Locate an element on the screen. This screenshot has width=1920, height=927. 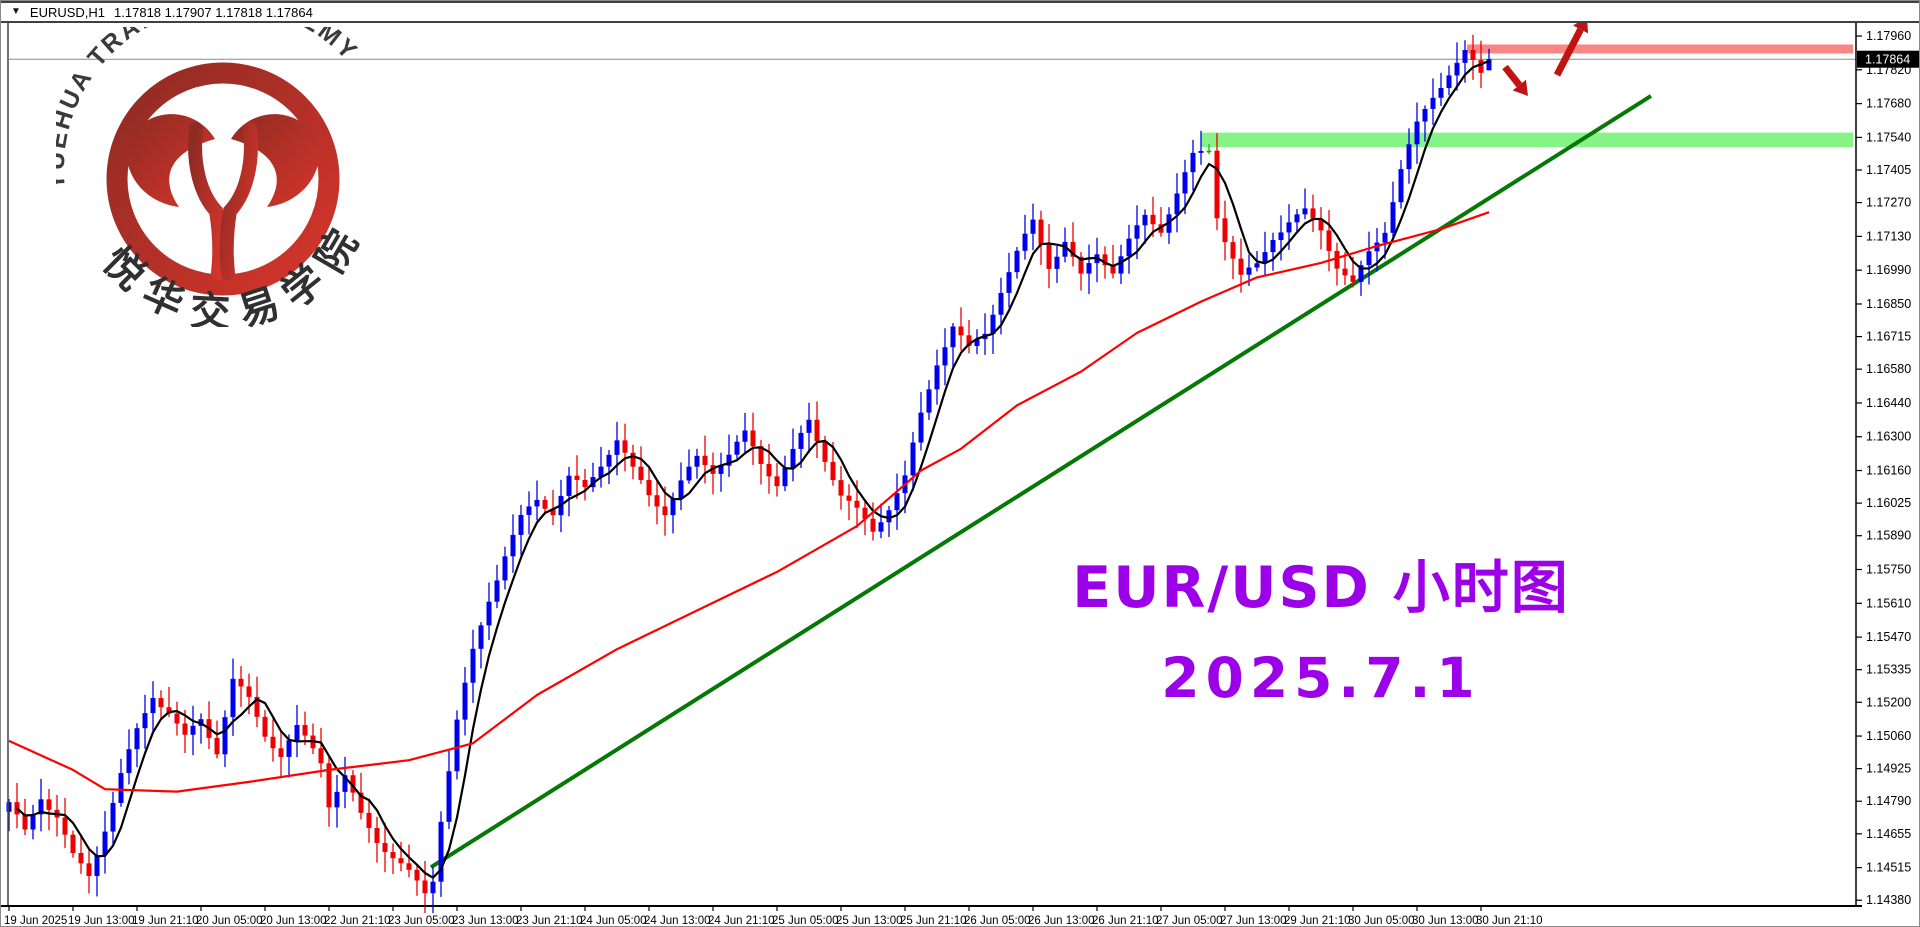
price-tick-label: 1.16440 is located at coordinates (1888, 403).